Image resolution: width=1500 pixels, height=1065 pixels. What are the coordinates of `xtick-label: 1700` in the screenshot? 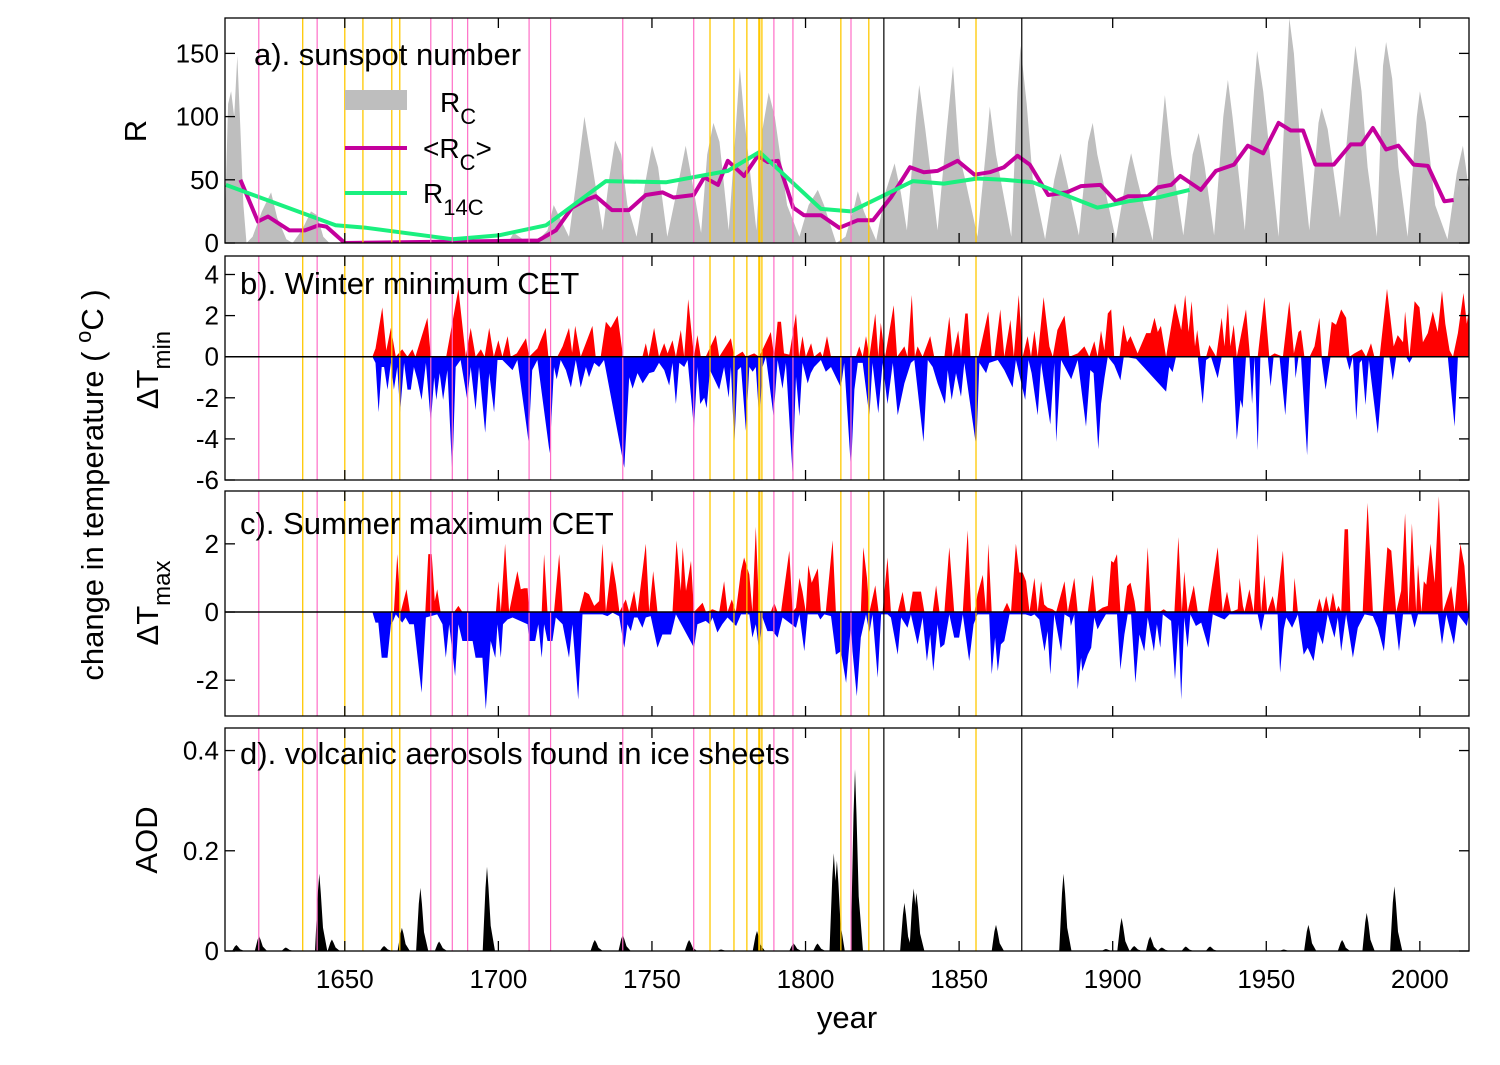 It's located at (498, 979).